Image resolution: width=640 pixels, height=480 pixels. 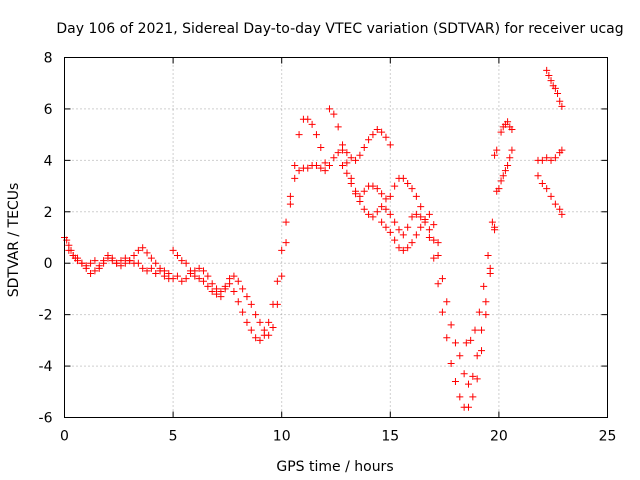 What do you see at coordinates (46, 419) in the screenshot?
I see `y-tick-label: -6` at bounding box center [46, 419].